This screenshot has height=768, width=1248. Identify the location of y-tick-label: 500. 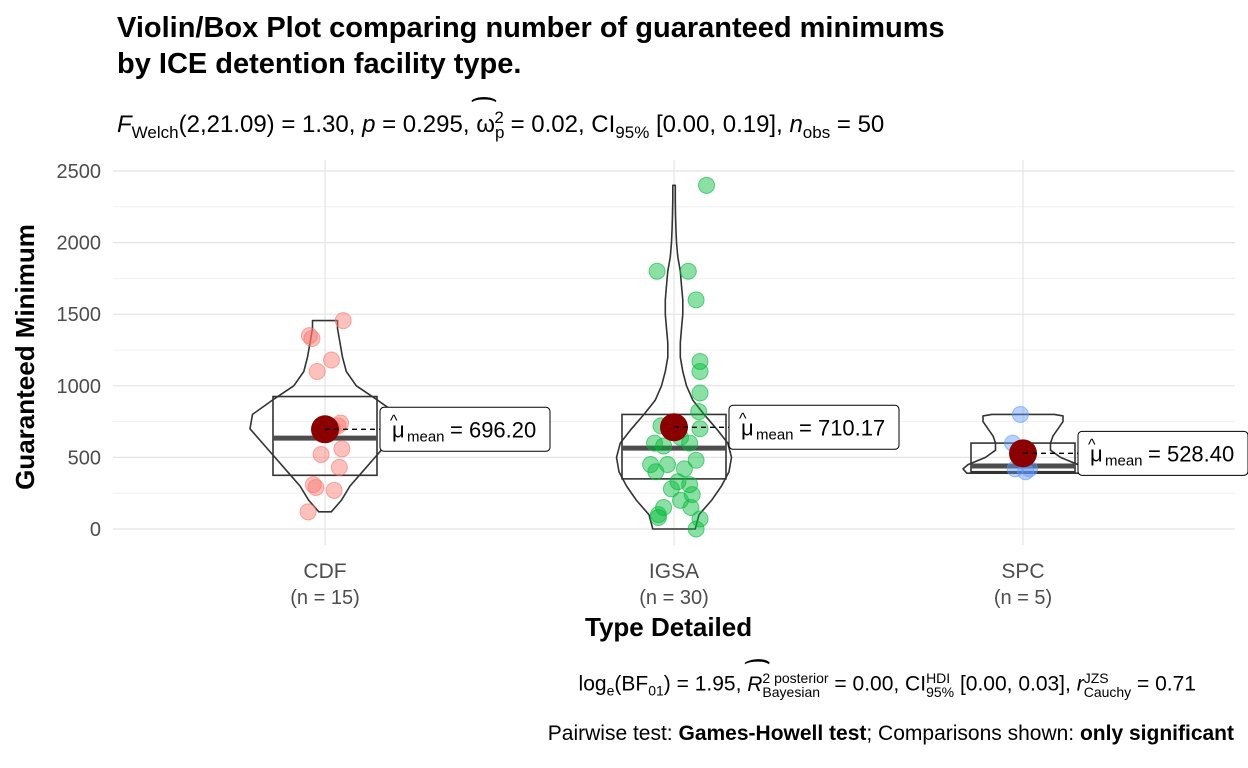
(84, 458).